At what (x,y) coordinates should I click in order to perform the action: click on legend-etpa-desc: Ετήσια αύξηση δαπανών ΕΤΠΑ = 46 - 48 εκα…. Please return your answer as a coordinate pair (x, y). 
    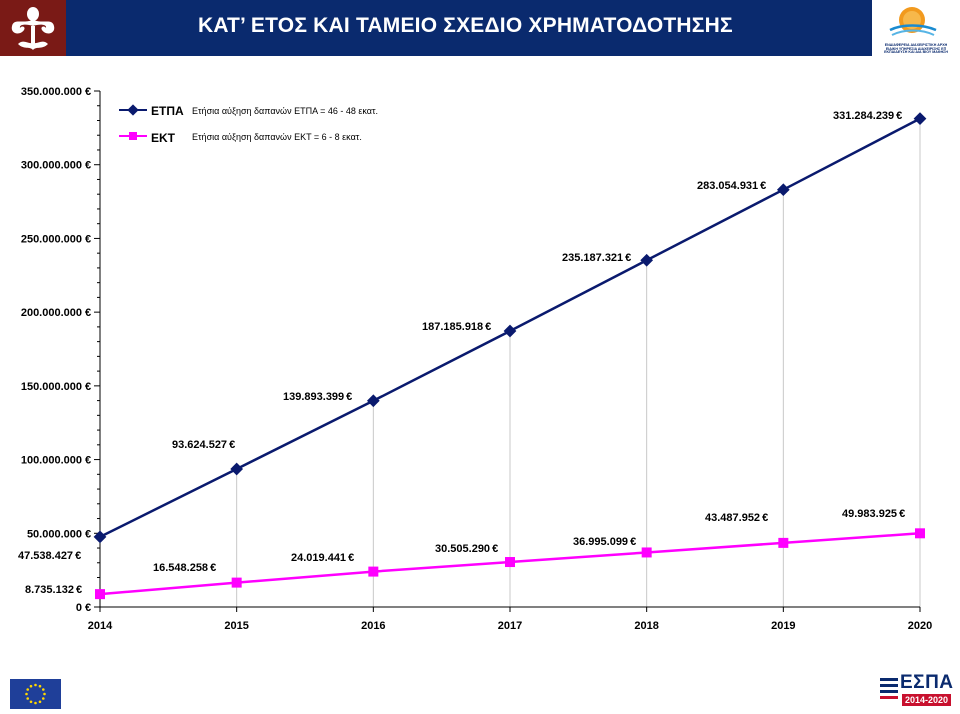
    Looking at the image, I should click on (285, 111).